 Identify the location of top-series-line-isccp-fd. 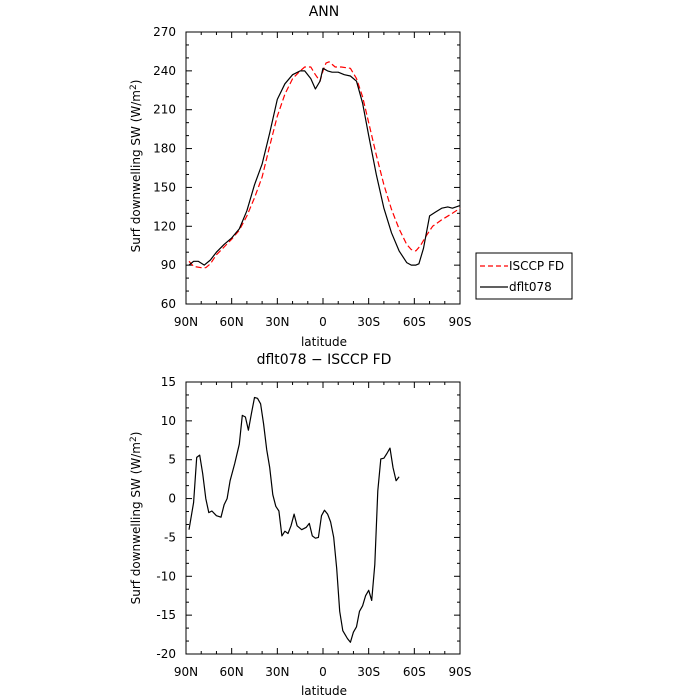
(324, 165).